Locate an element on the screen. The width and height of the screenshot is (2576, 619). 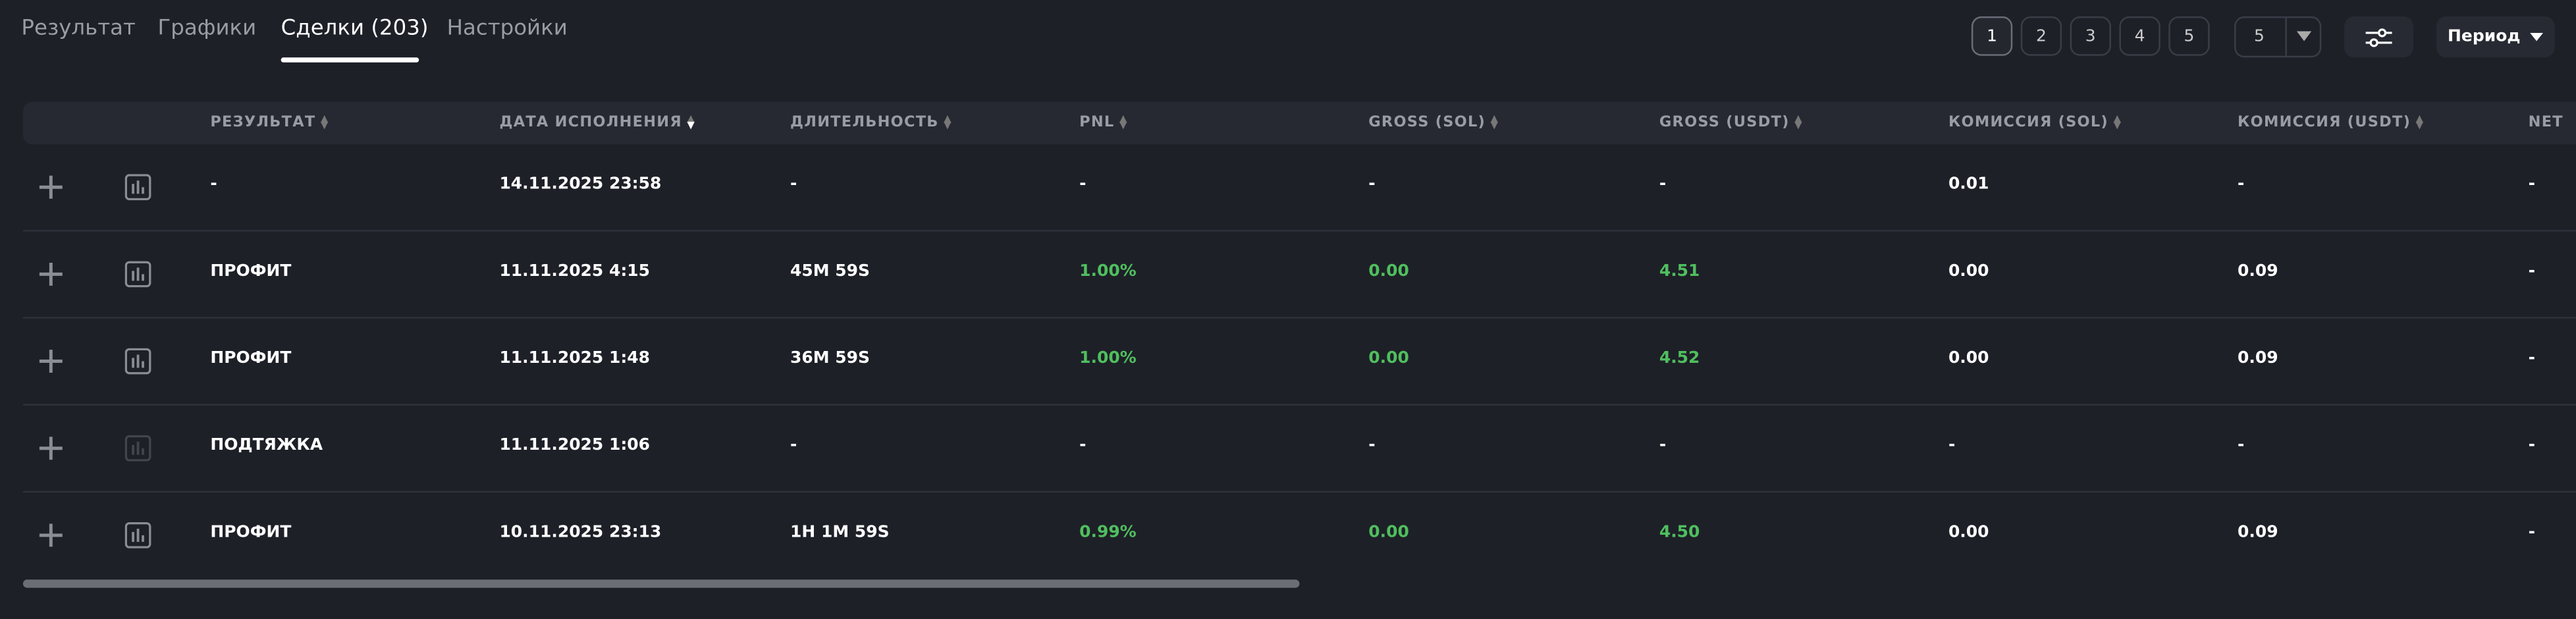
table-cell: 4.50 is located at coordinates (1679, 533).